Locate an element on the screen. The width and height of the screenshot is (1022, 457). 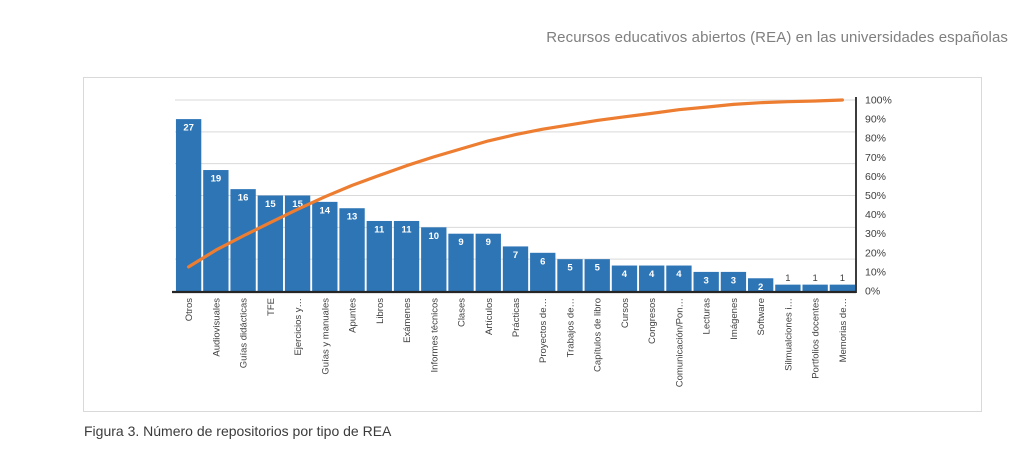
bar-value-label: 27 is located at coordinates (188, 128).